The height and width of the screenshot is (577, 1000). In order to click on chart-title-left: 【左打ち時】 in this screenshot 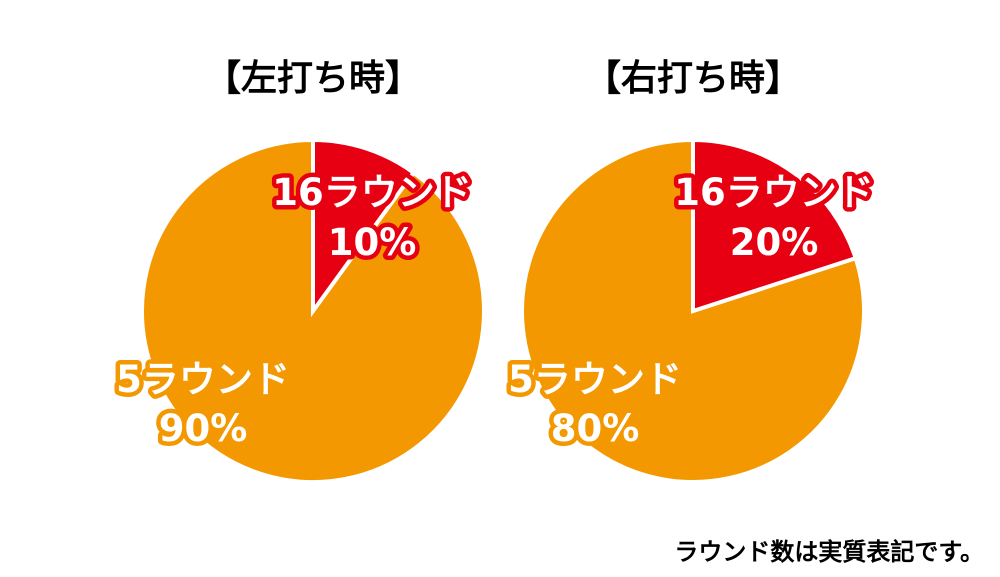, I will do `click(313, 78)`.